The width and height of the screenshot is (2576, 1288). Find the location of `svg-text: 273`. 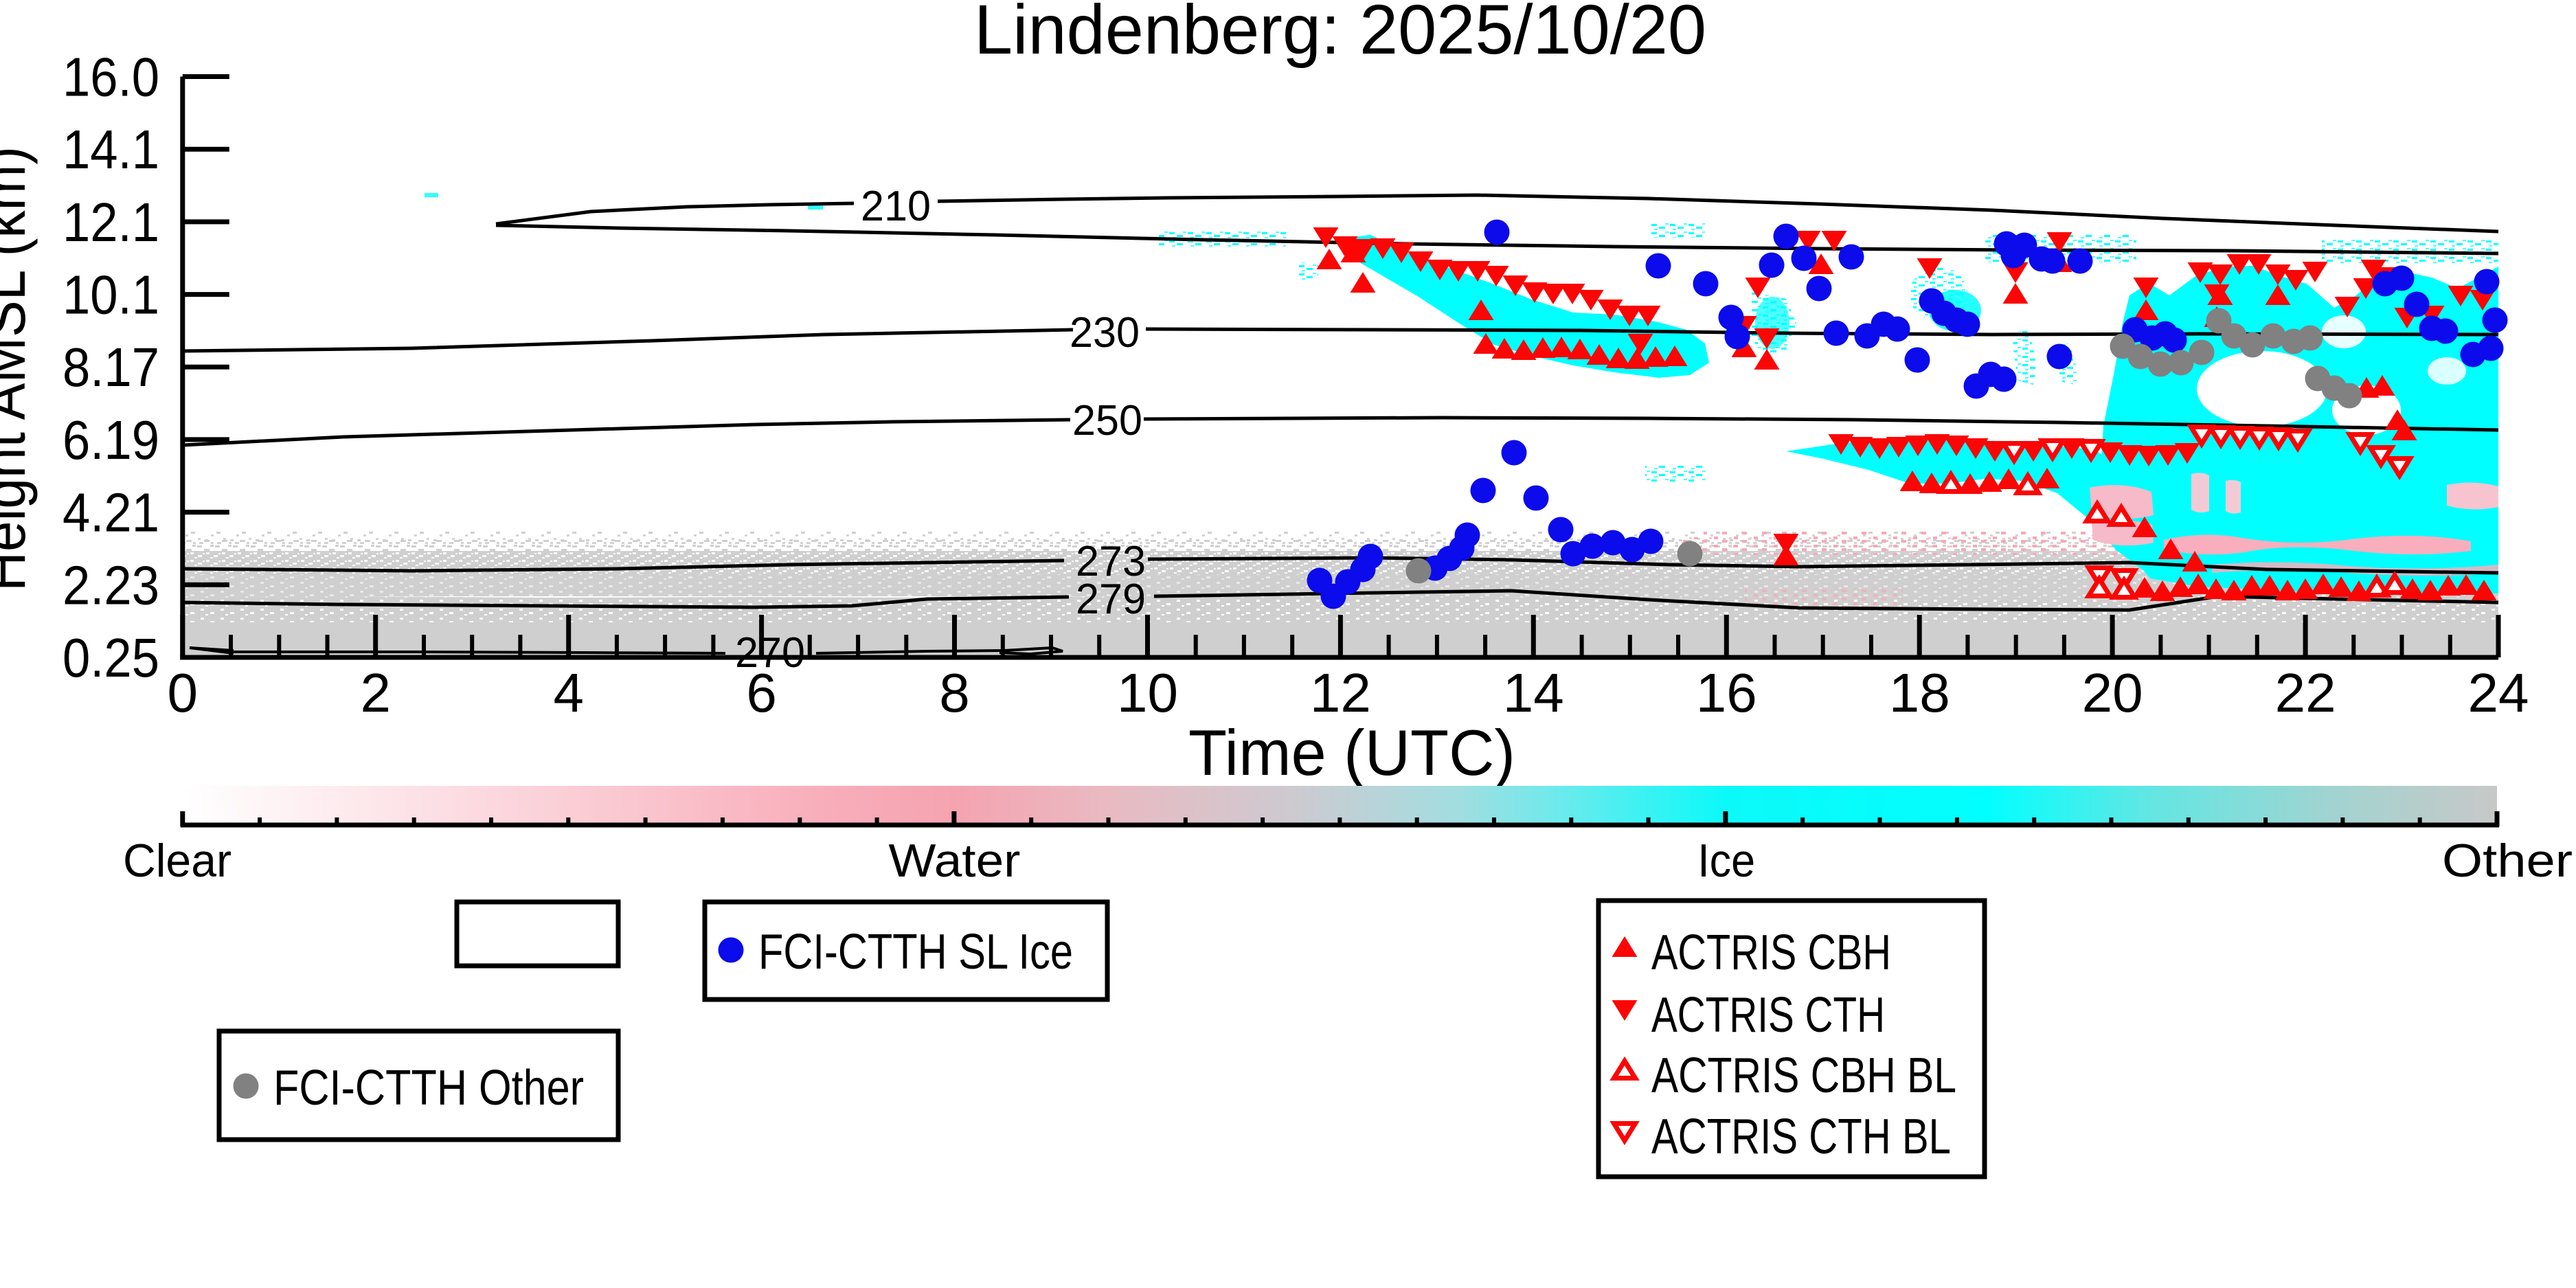

svg-text: 273 is located at coordinates (1111, 561).